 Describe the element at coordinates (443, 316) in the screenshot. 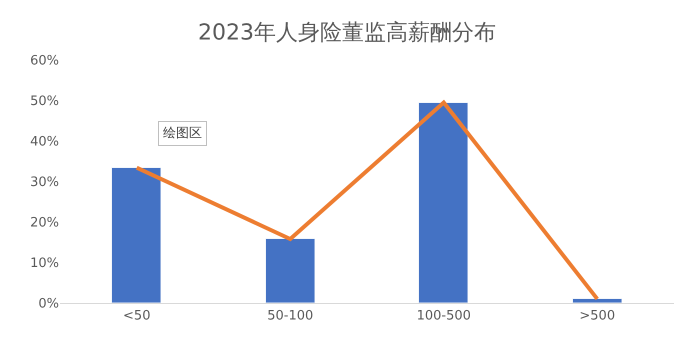

I see `x-tick-label: 100-500` at that location.